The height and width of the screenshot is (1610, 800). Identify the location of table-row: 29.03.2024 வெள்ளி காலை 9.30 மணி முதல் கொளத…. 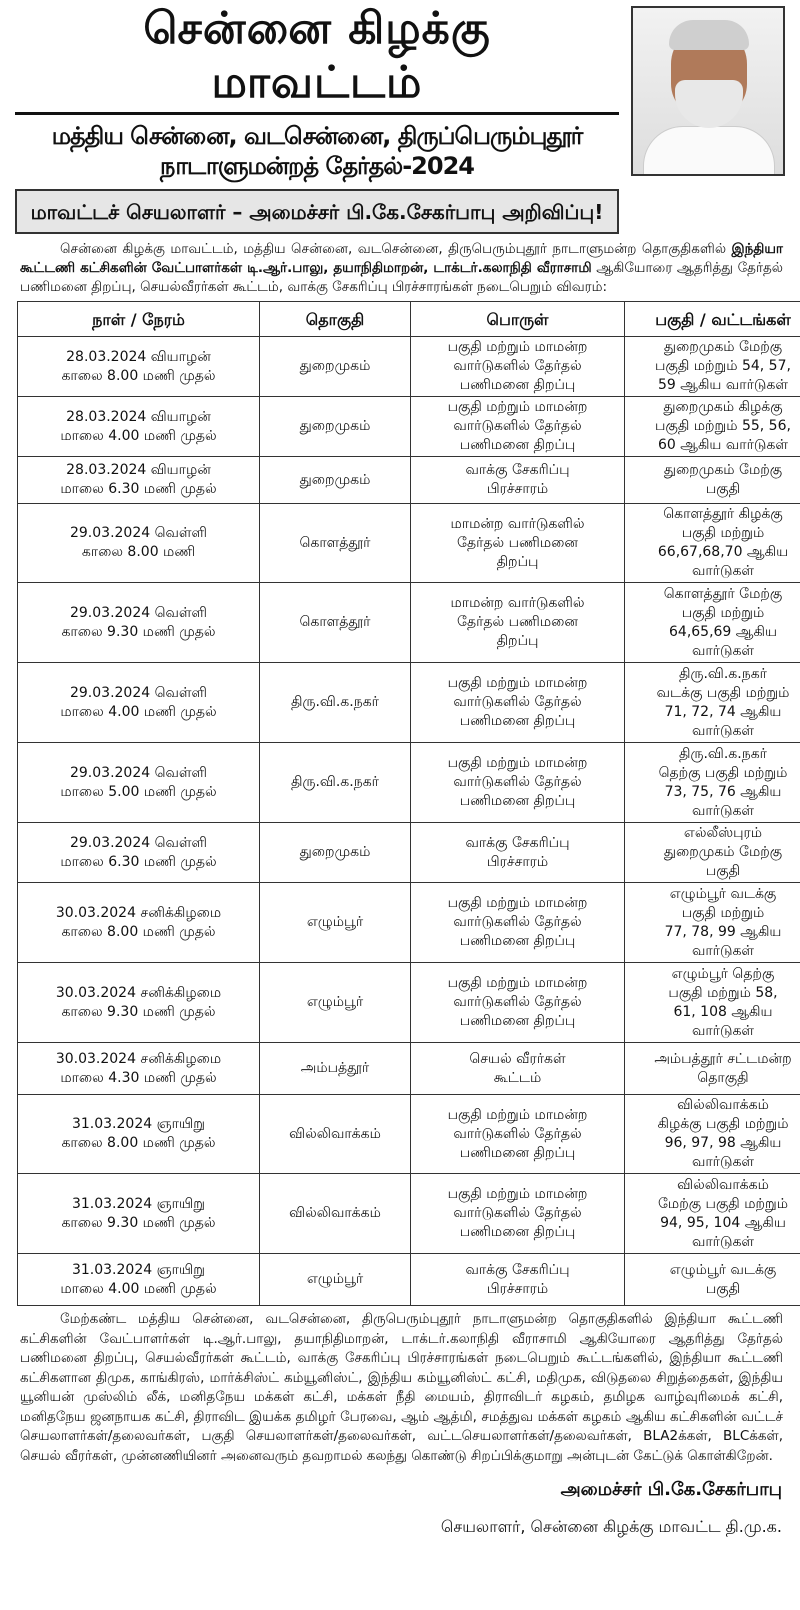
(408, 622).